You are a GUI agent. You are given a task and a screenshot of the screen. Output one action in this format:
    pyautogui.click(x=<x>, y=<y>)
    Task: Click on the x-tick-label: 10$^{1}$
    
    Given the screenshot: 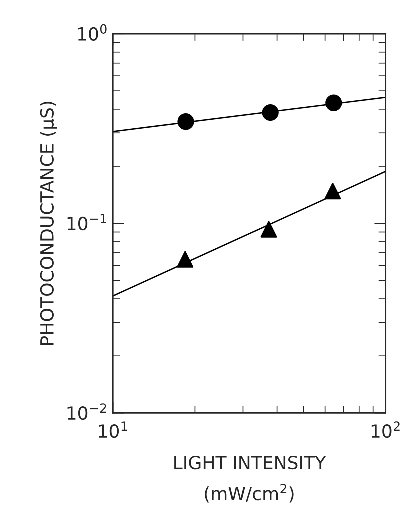 What is the action you would take?
    pyautogui.click(x=113, y=430)
    